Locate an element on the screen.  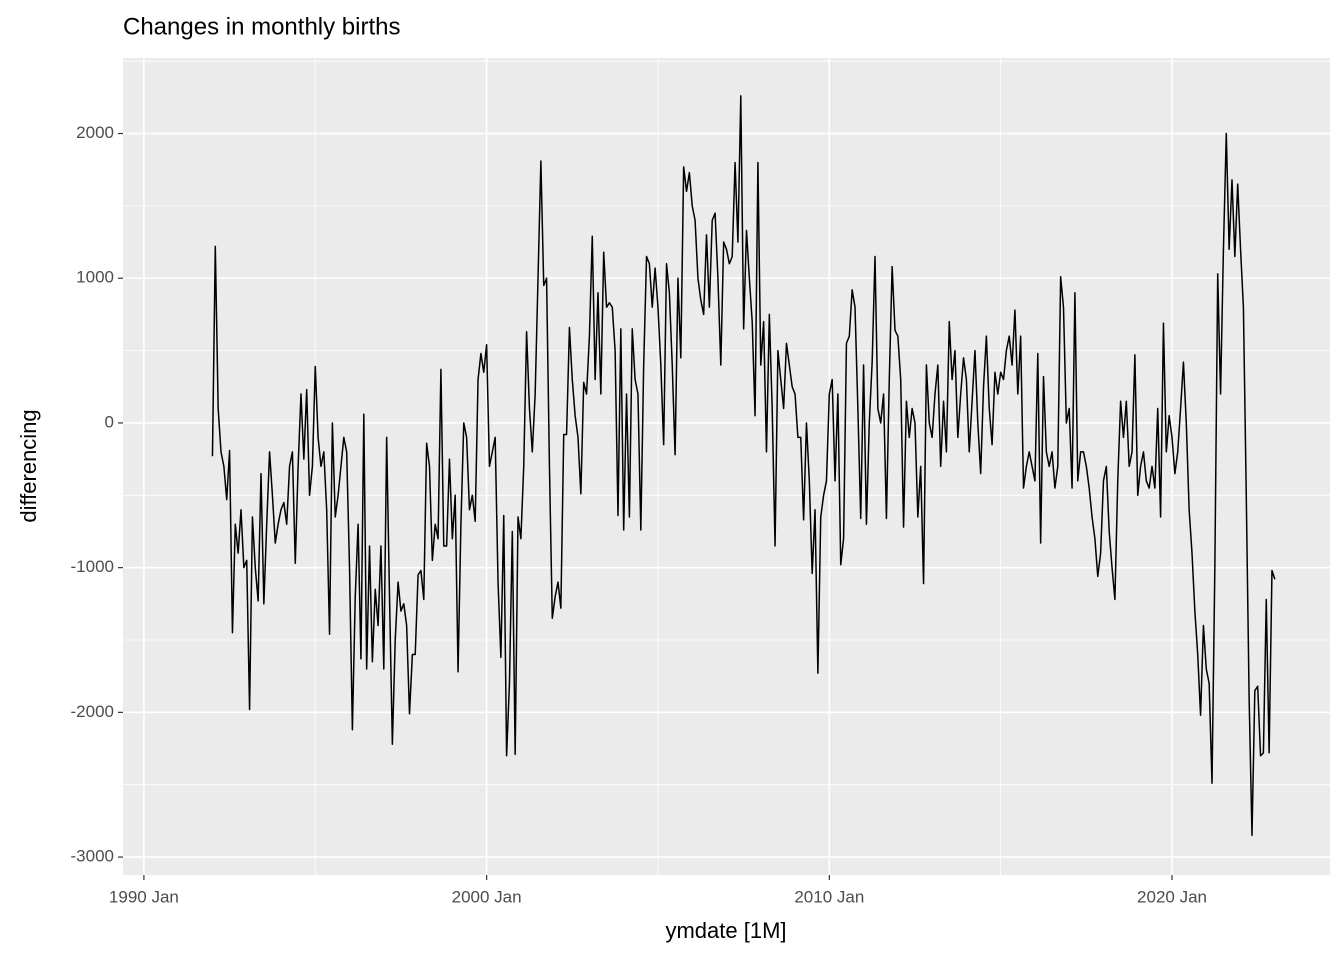
y-tick-label: -1000 is located at coordinates (92, 566).